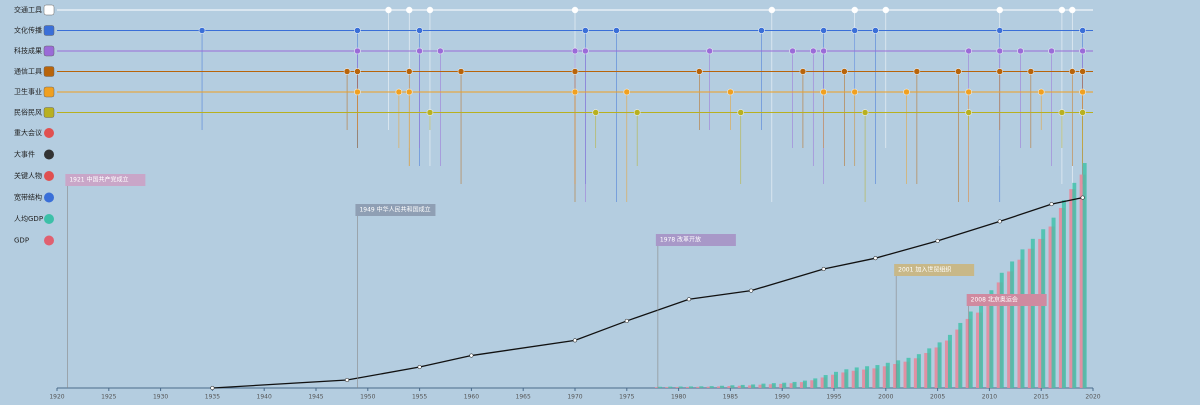 The width and height of the screenshot is (1200, 405). I want to click on event-box: 2001 加入世贸组织, so click(934, 326).